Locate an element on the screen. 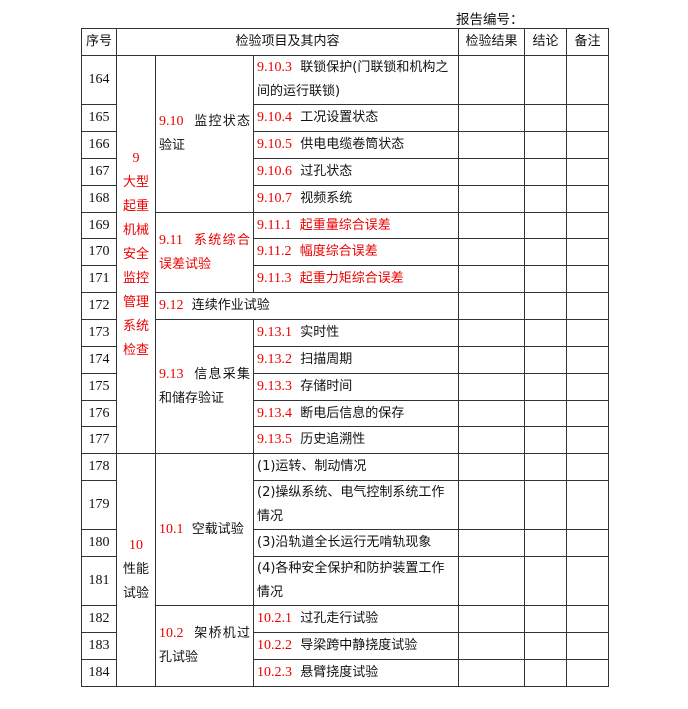 The width and height of the screenshot is (688, 709). table-row: 172 9.12 连续作业试验 is located at coordinates (345, 306).